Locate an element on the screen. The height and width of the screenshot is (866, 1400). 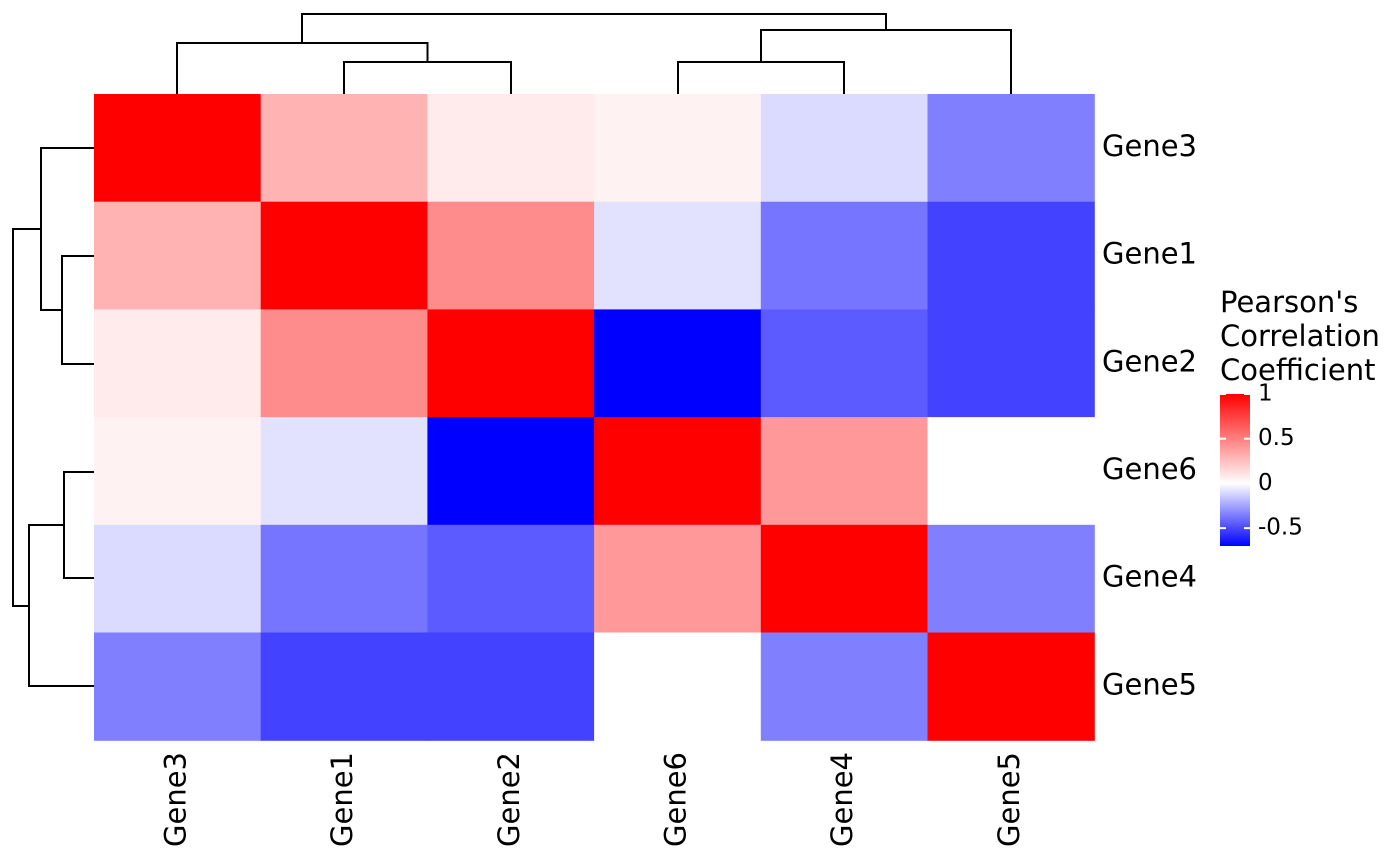
legend-ticks: 1 0.5 0 -0.5 is located at coordinates (1261, 461).